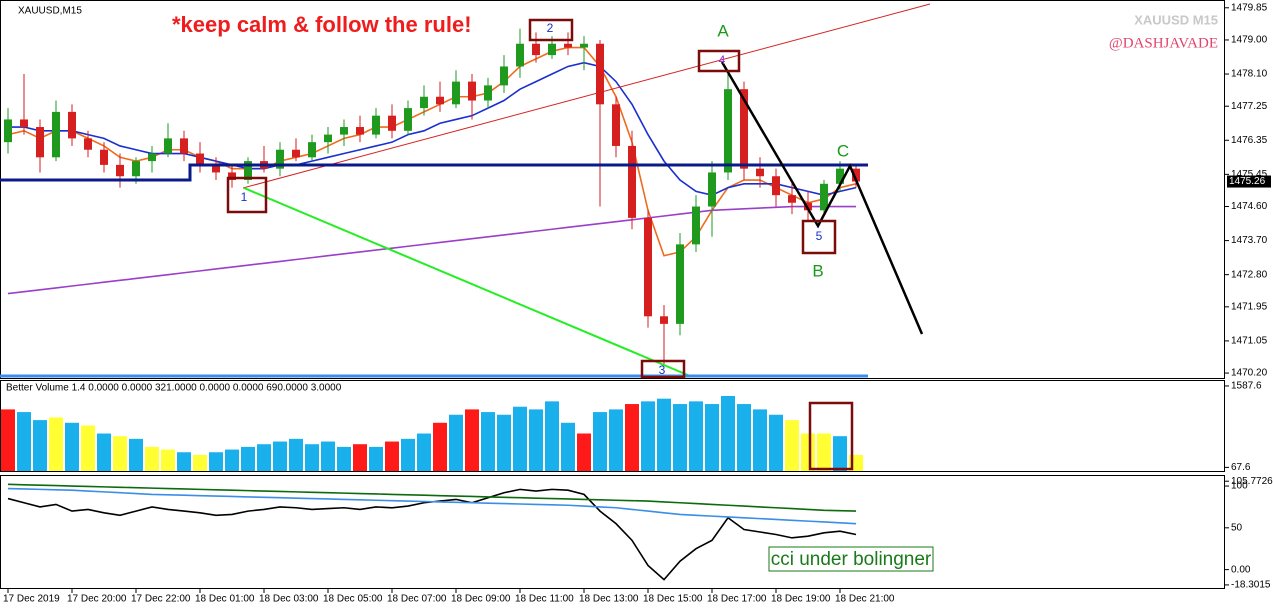  What do you see at coordinates (851, 559) in the screenshot?
I see `annotation: cci under bolingner` at bounding box center [851, 559].